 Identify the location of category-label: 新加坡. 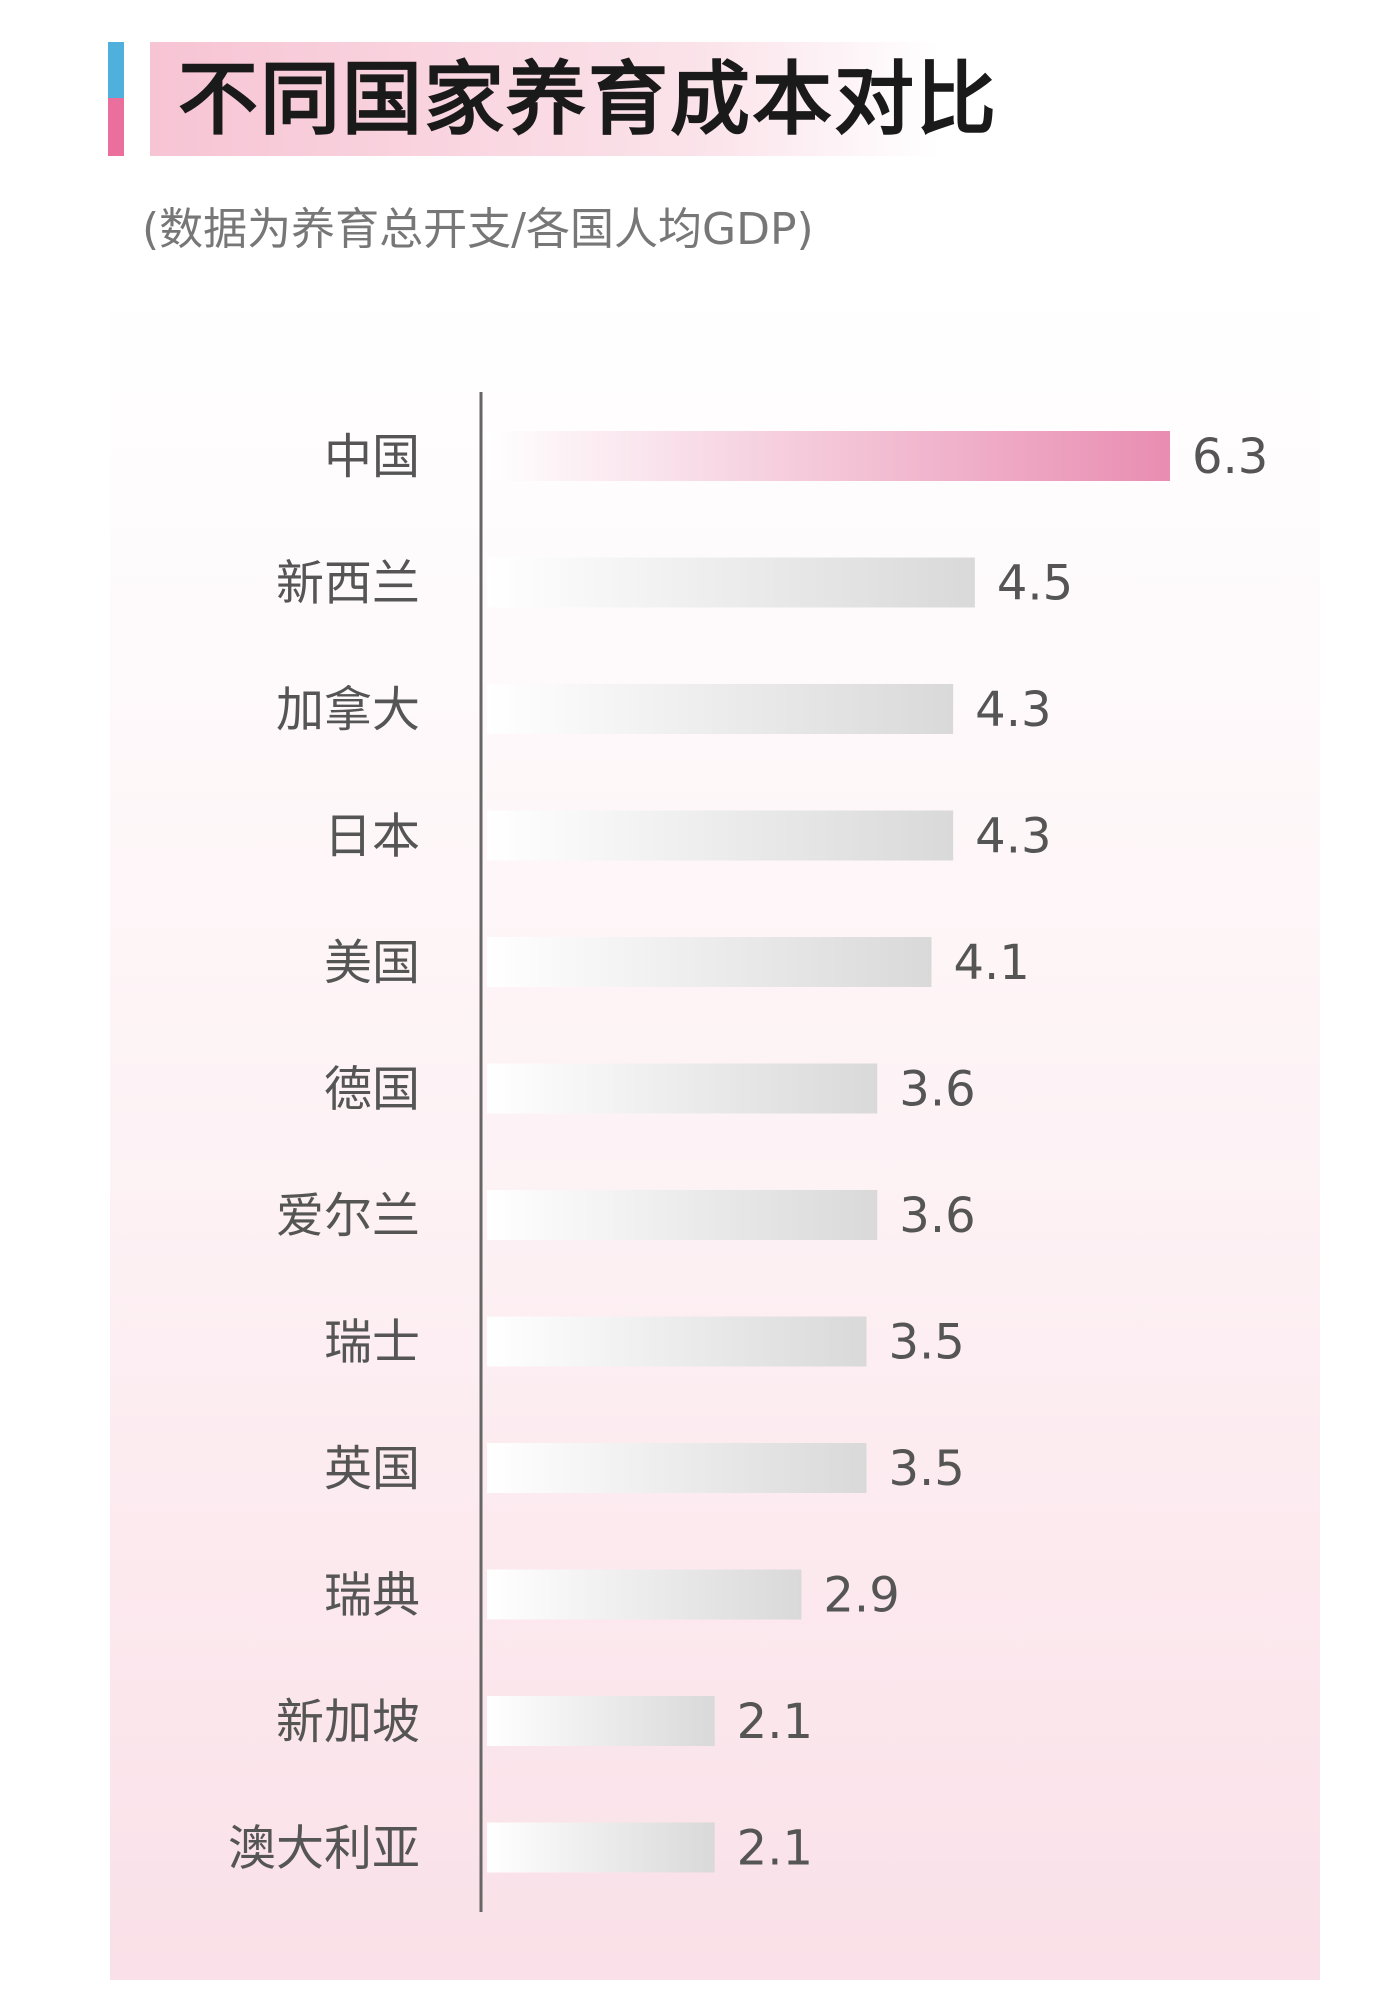
(348, 1722).